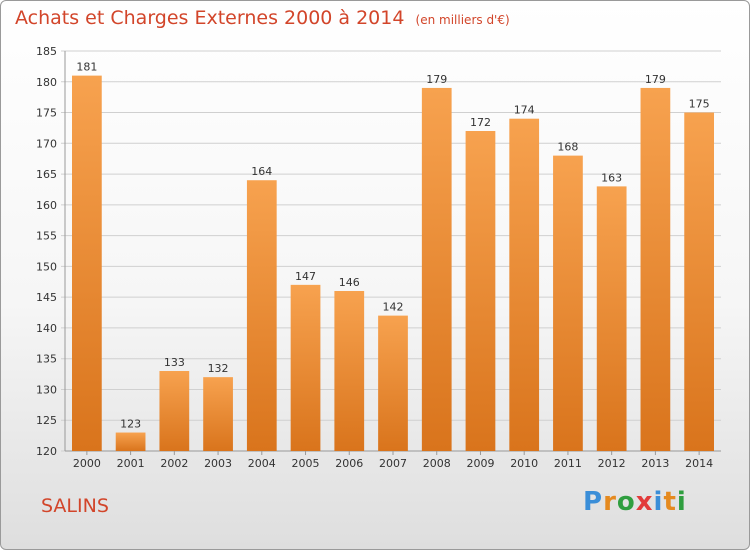 This screenshot has width=750, height=550. Describe the element at coordinates (86, 67) in the screenshot. I see `value-label-2000: 181` at that location.